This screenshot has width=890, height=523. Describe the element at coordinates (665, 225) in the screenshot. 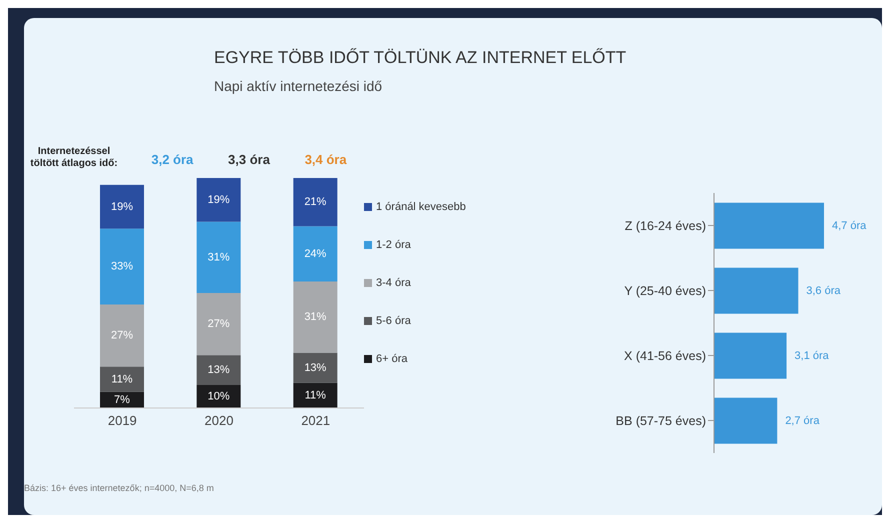

I see `y-tick-label: Z (16-24 éves)` at that location.